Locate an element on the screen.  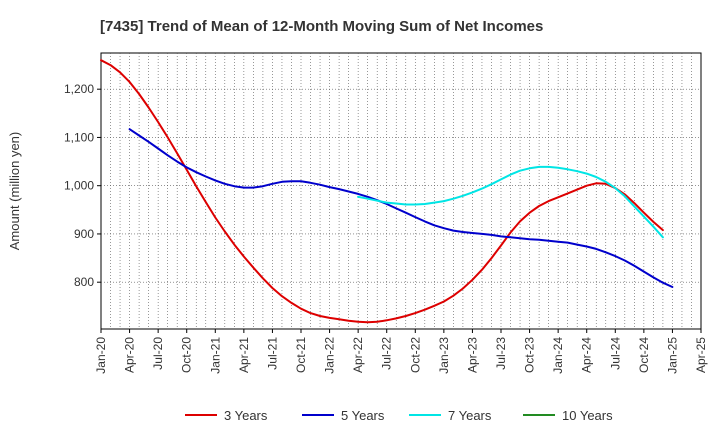
x-tick-label: Jan-20 is located at coordinates (101, 355).